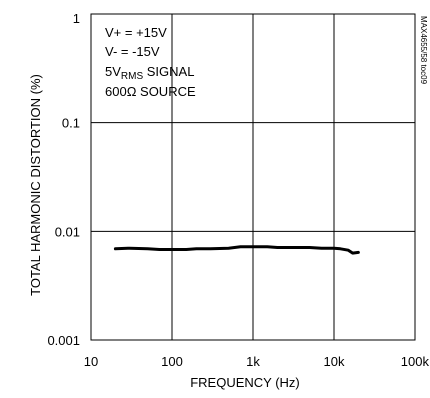 The width and height of the screenshot is (430, 398). I want to click on x-tick-label-2: 1k, so click(253, 361).